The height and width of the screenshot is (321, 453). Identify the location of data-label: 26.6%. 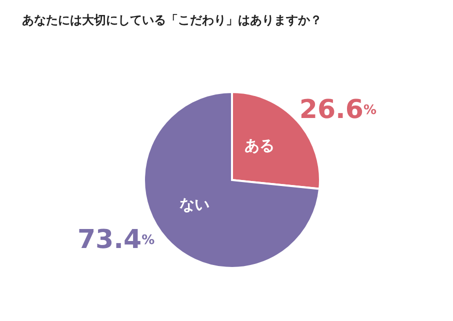
(338, 110).